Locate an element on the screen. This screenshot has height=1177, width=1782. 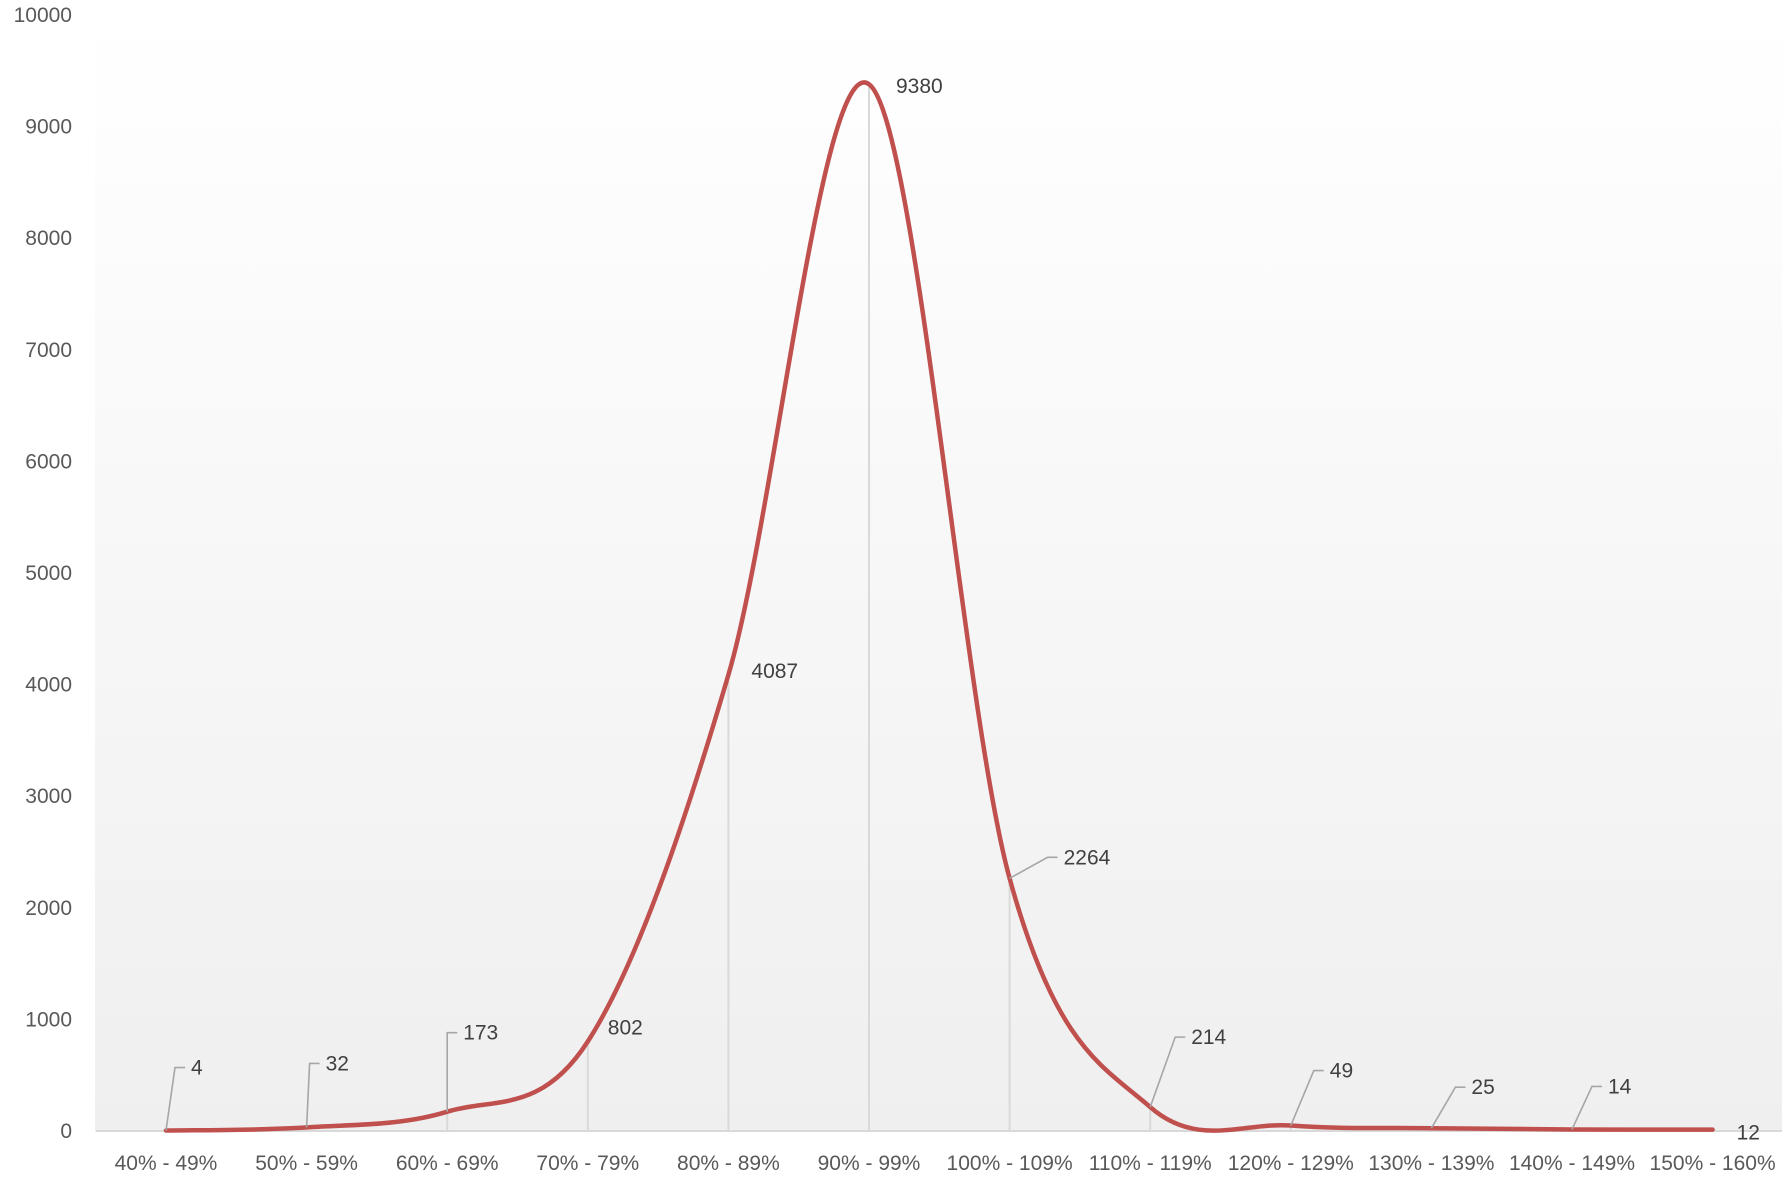
data-label: 173 is located at coordinates (480, 1033).